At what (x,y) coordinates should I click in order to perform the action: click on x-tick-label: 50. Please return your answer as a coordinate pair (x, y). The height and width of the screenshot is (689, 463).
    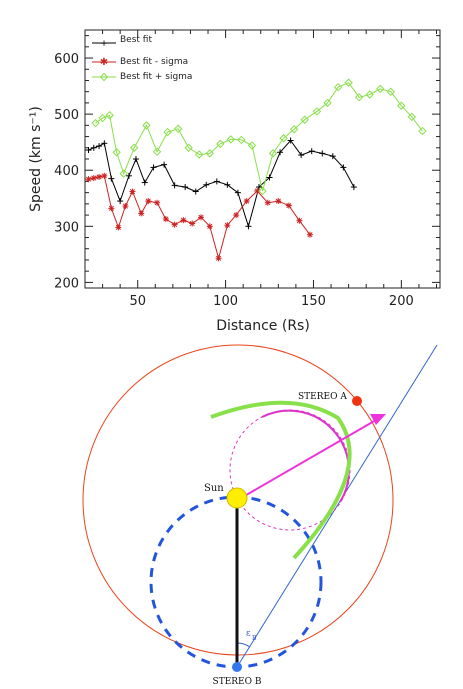
    Looking at the image, I should click on (137, 301).